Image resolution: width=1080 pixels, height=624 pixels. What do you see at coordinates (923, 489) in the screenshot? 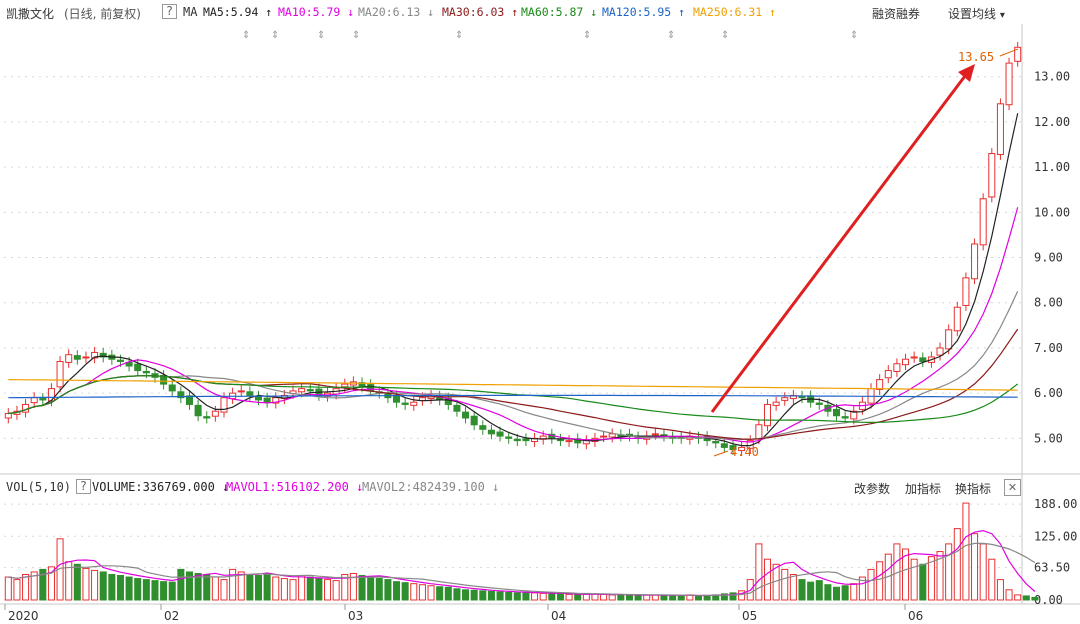
I see `add-indicator-button: 加指标` at bounding box center [923, 489].